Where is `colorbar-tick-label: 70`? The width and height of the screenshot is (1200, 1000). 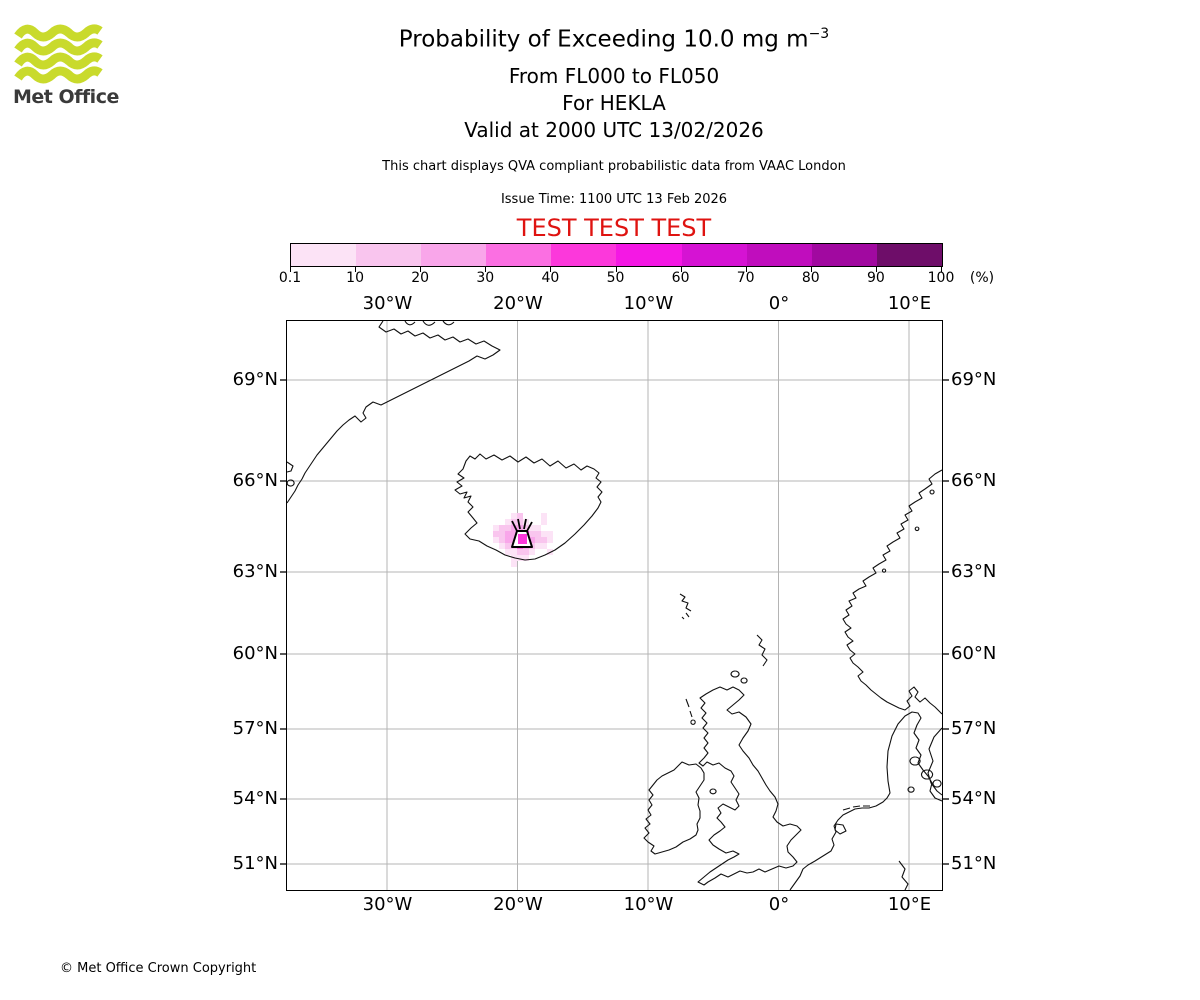 colorbar-tick-label: 70 is located at coordinates (745, 278).